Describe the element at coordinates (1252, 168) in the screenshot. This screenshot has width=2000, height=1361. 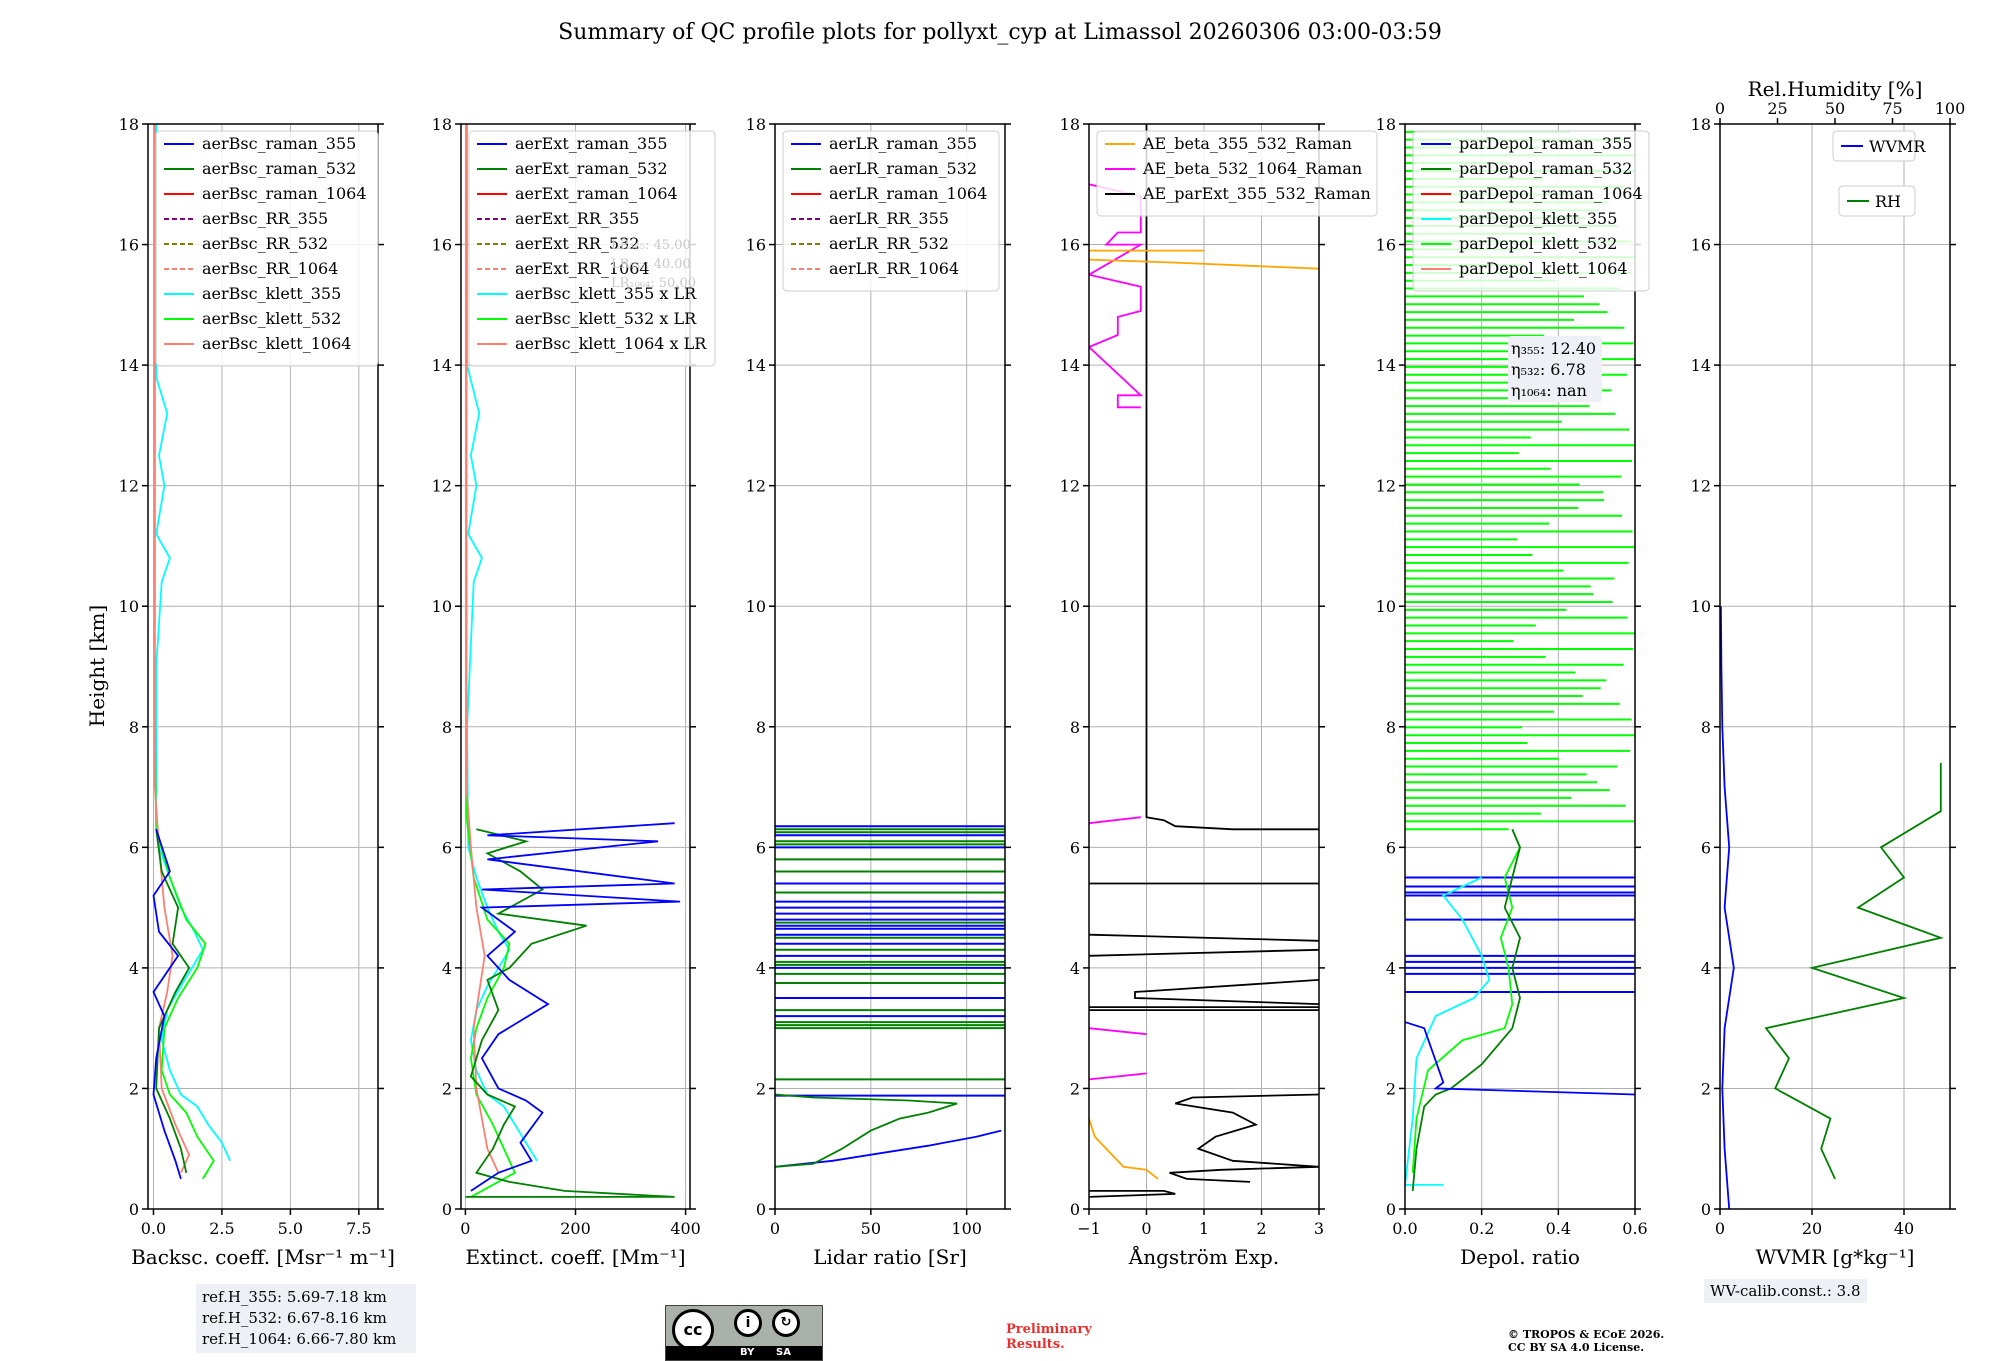
I see `legend-label: AE_beta_532_1064_Raman` at that location.